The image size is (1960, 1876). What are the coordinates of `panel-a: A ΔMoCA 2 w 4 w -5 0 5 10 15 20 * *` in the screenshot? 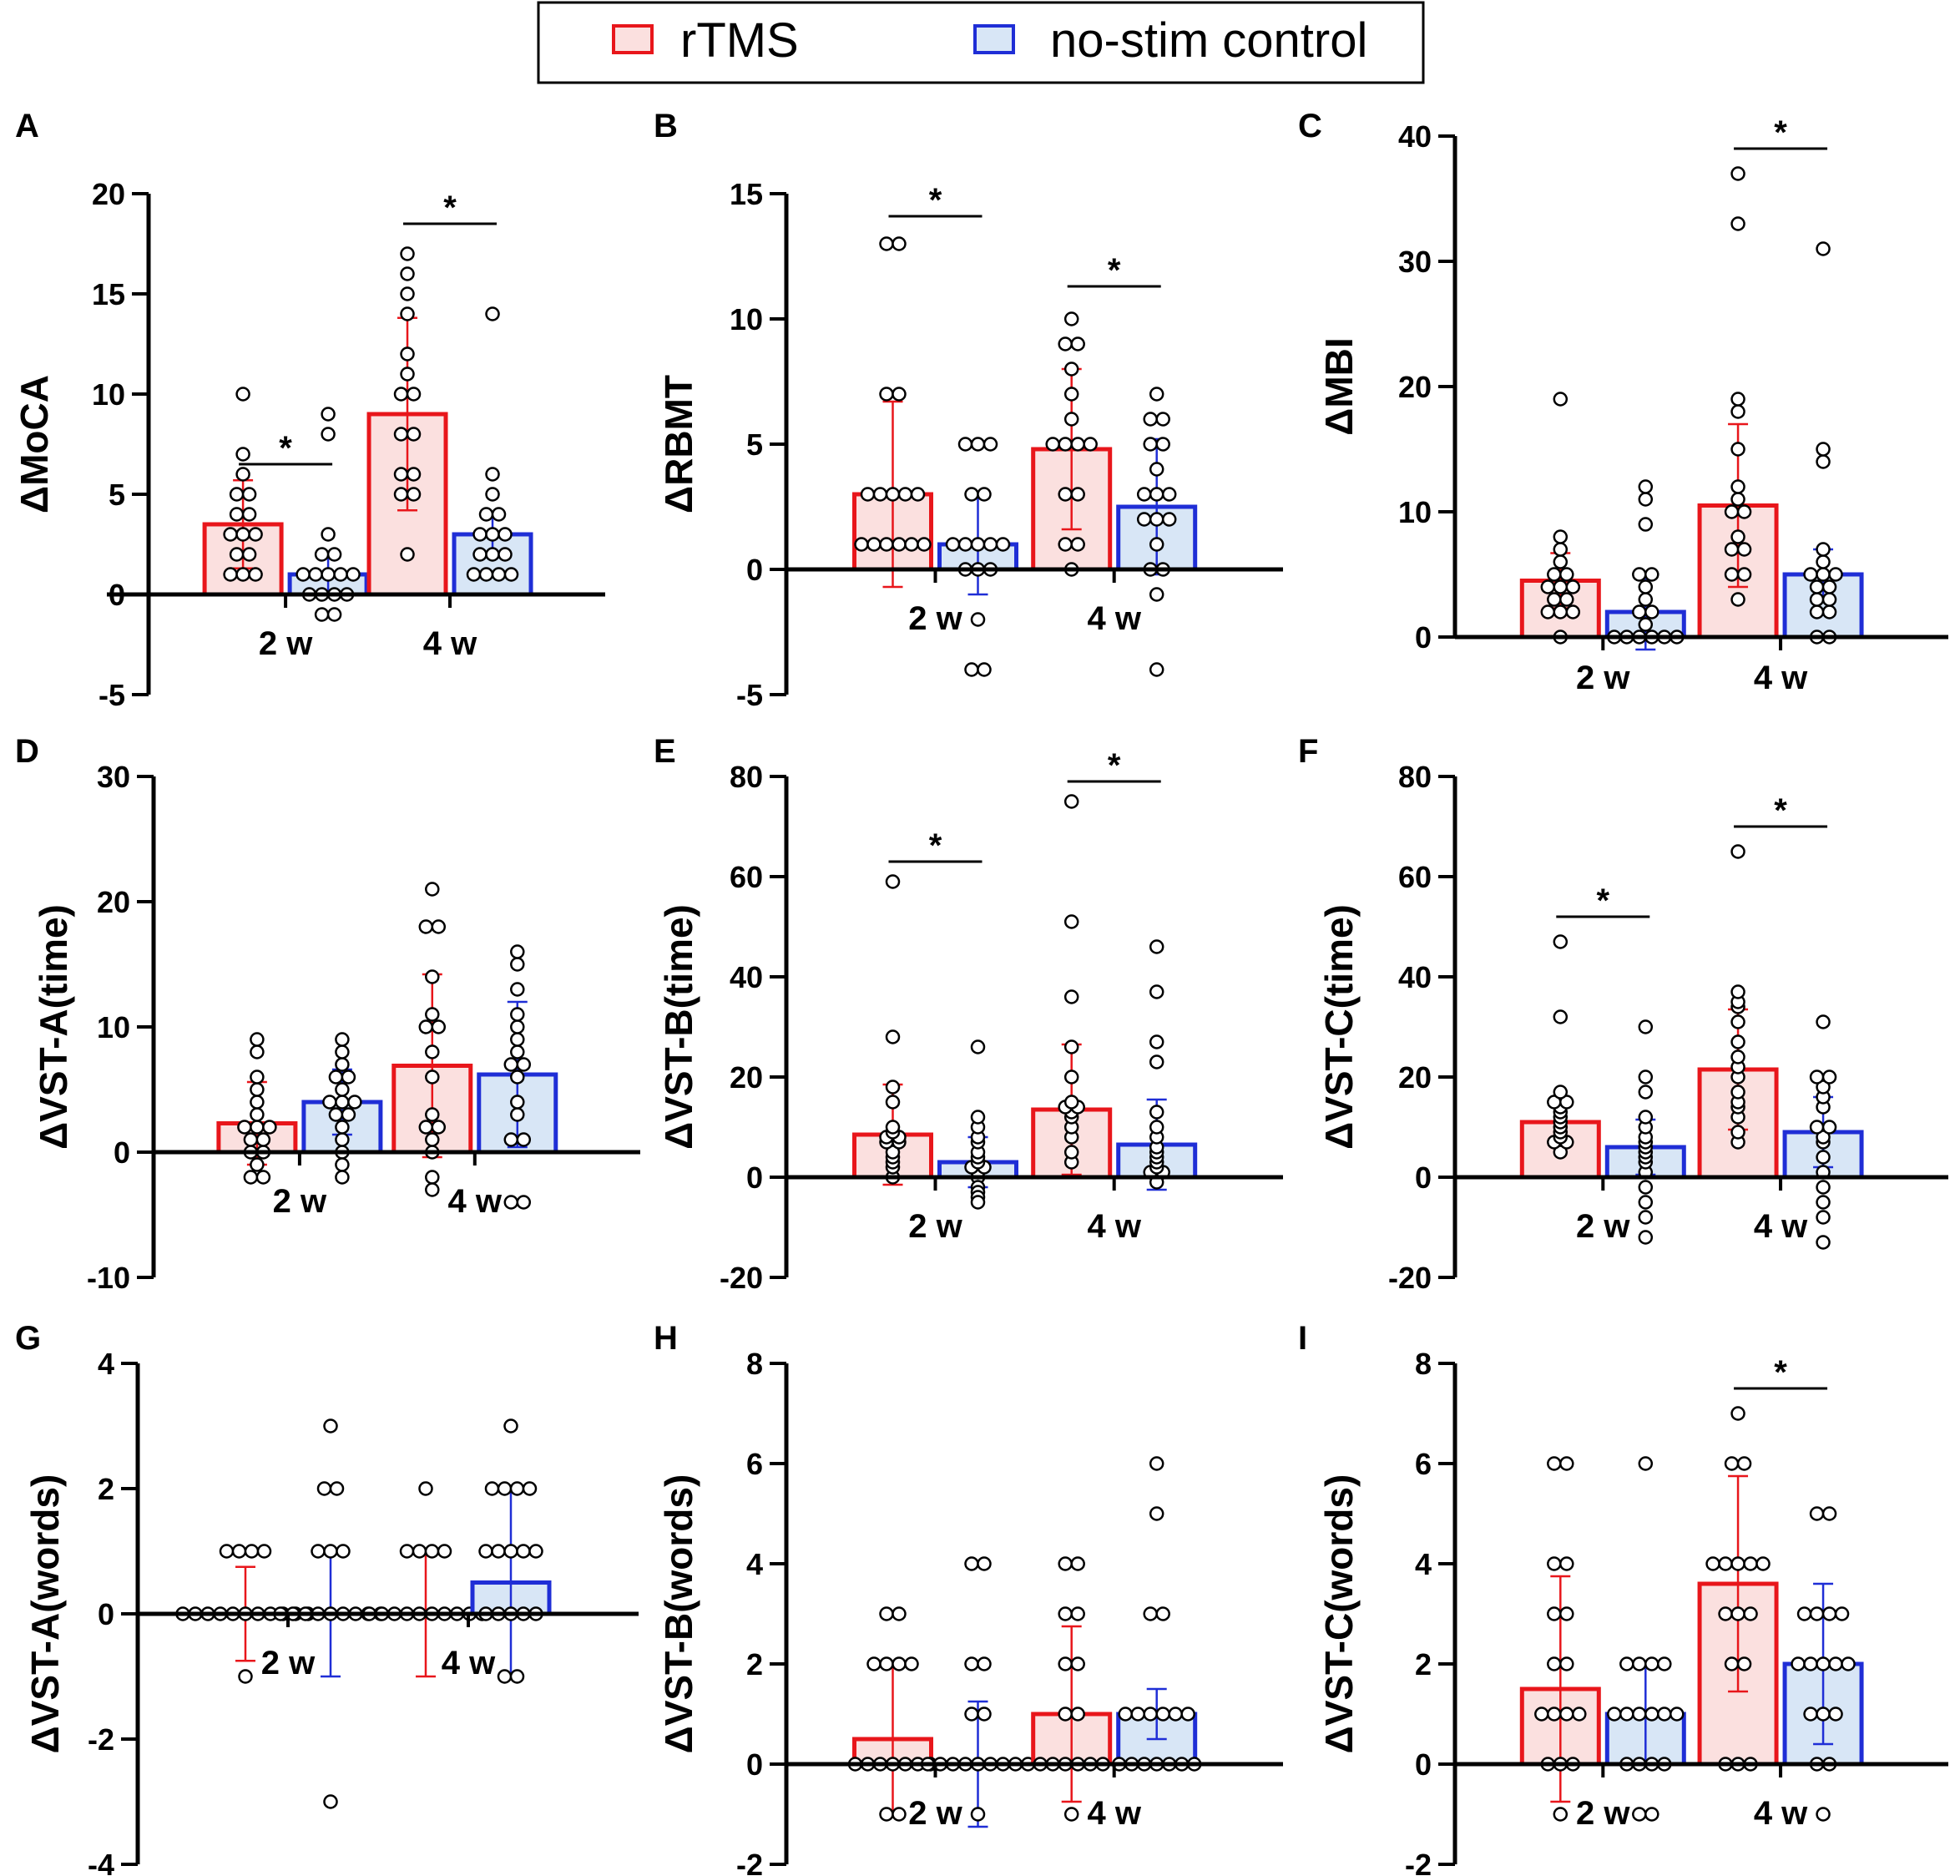 It's located at (309, 410).